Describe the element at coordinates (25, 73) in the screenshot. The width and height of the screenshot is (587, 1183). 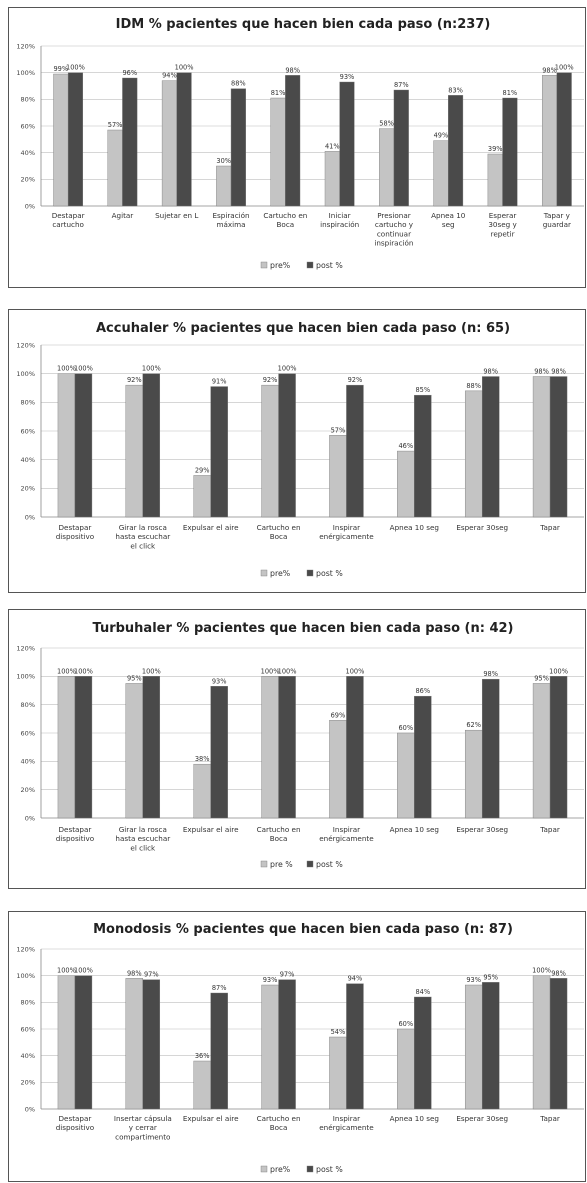
I see `y-tick-label: 100%` at that location.